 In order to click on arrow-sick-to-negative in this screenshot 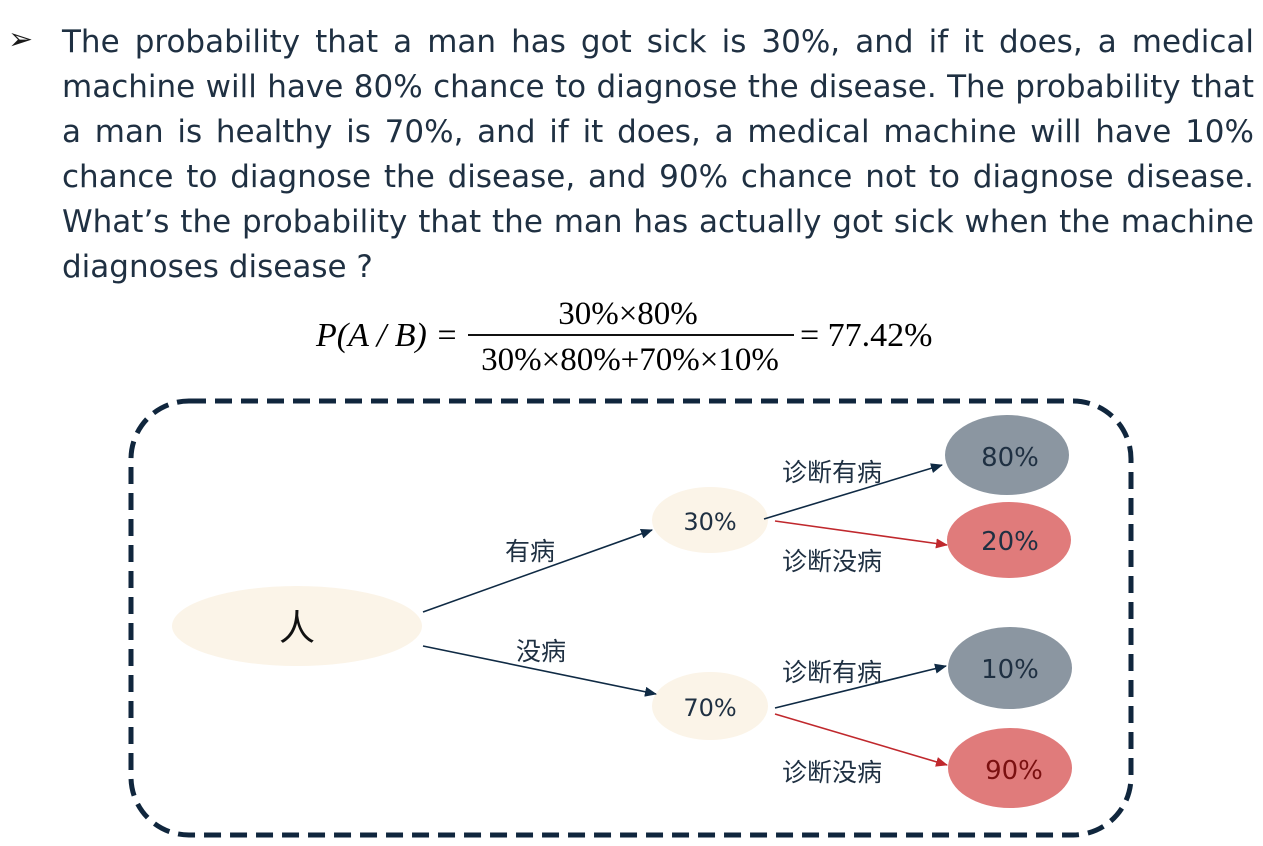, I will do `click(861, 534)`.